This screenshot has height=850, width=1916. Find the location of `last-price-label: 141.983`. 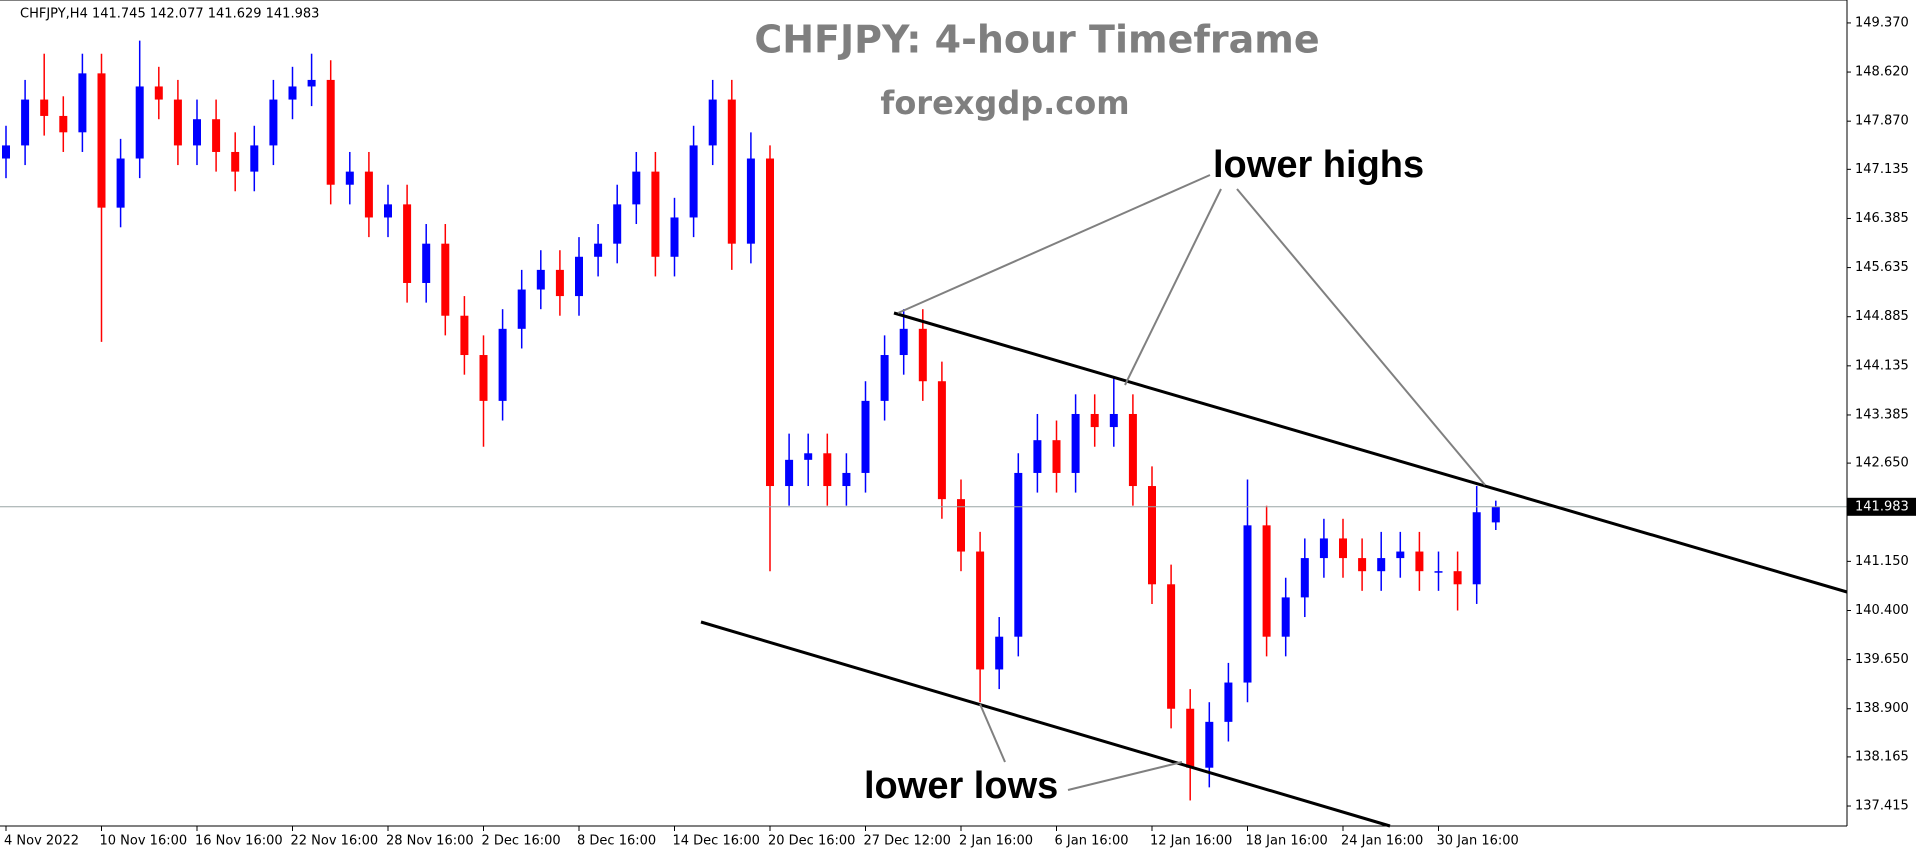

last-price-label: 141.983 is located at coordinates (1882, 506).